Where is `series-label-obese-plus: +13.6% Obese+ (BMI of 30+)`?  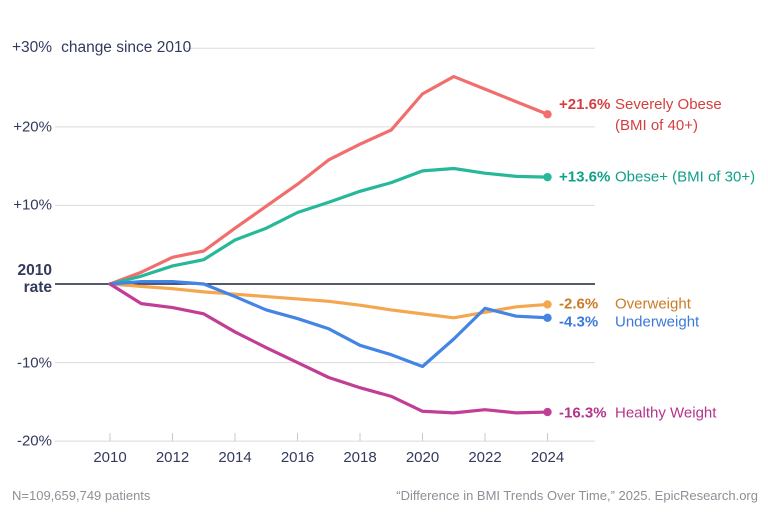 series-label-obese-plus: +13.6% Obese+ (BMI of 30+) is located at coordinates (657, 177).